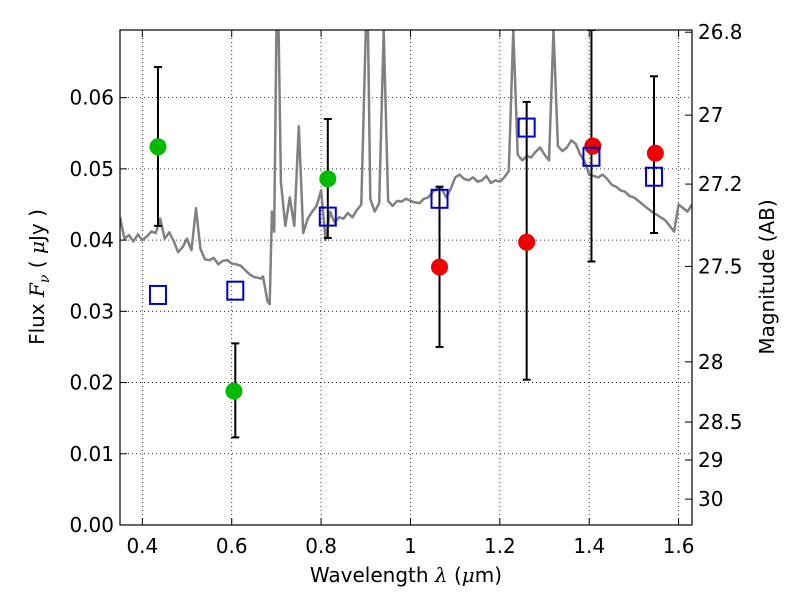 This screenshot has height=600, width=800. Describe the element at coordinates (720, 266) in the screenshot. I see `y2-tick-label: 27.5` at that location.